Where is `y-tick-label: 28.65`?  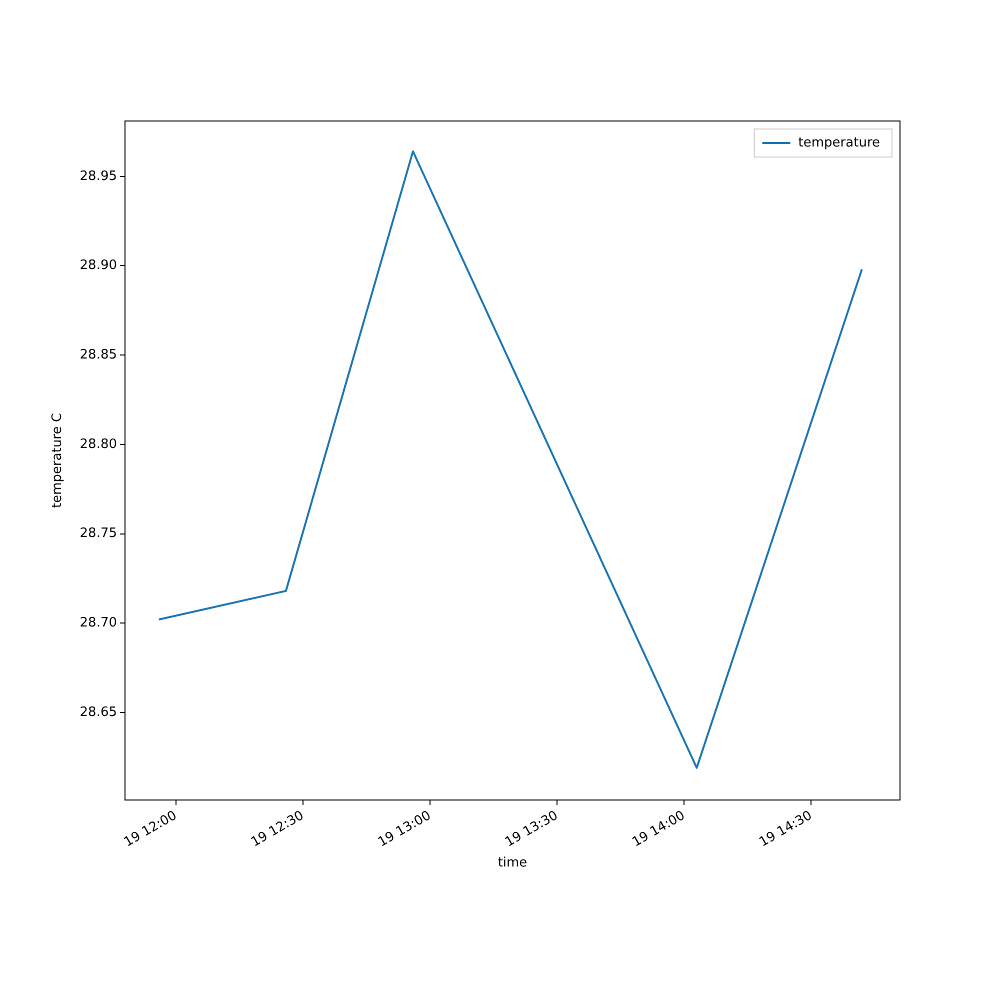 y-tick-label: 28.65 is located at coordinates (98, 712).